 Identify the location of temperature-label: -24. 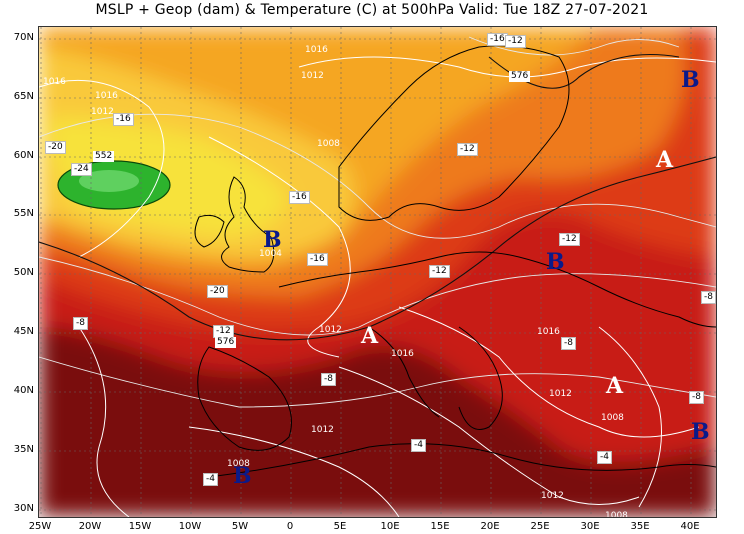
(81, 169).